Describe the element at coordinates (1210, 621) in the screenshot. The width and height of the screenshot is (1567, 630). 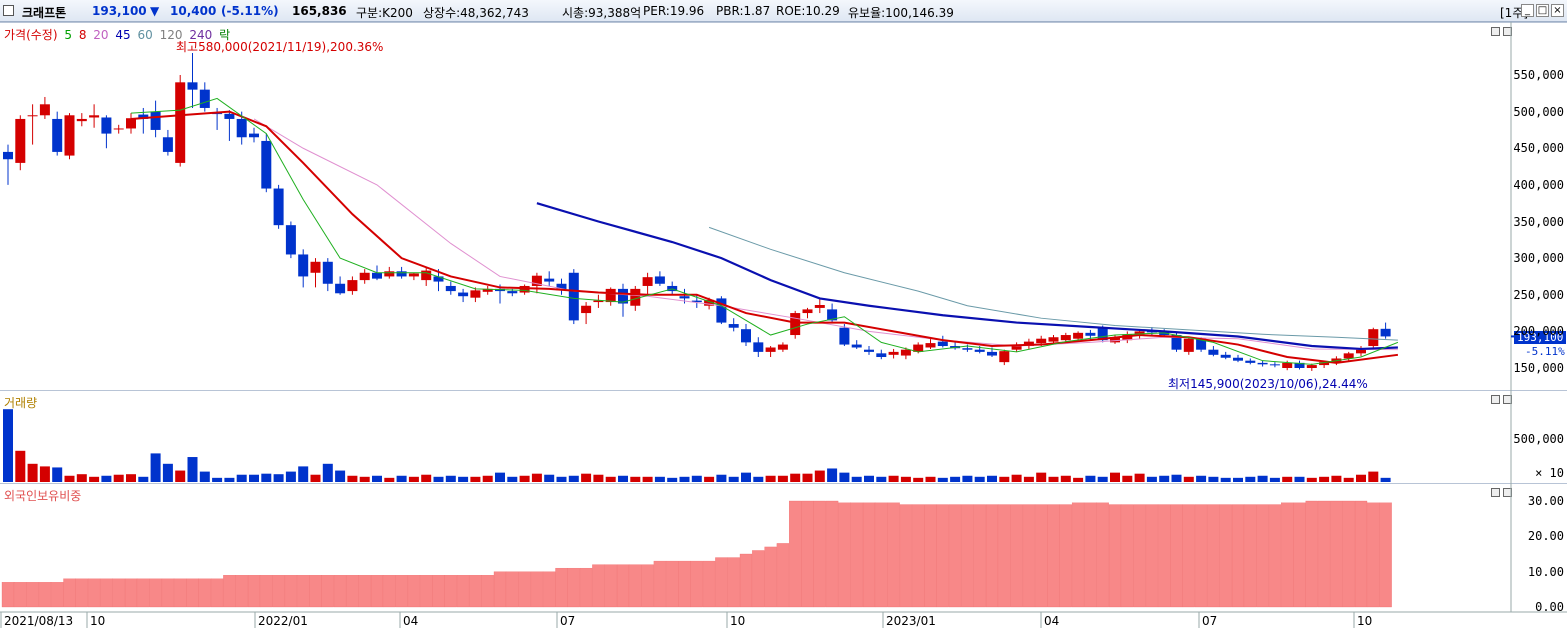
I see `x-axis-tick: 07` at that location.